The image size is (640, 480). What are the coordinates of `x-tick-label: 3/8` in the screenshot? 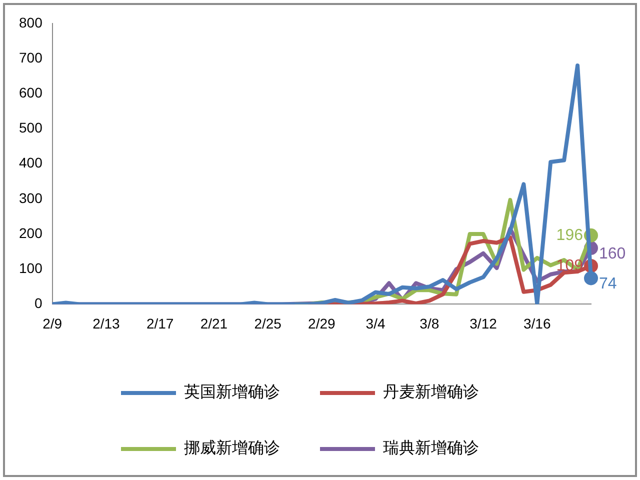 It's located at (430, 323).